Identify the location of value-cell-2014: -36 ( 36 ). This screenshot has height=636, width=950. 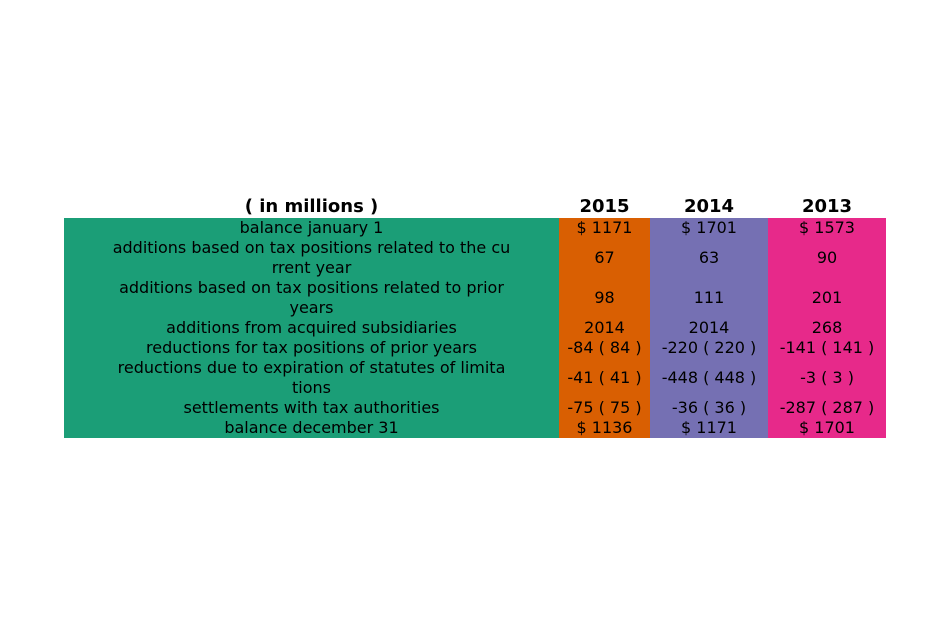
(709, 407).